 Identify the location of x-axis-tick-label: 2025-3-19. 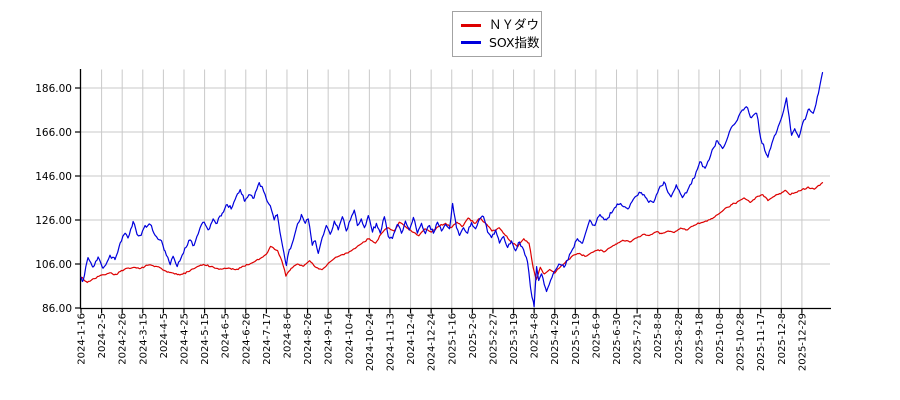
(514, 339).